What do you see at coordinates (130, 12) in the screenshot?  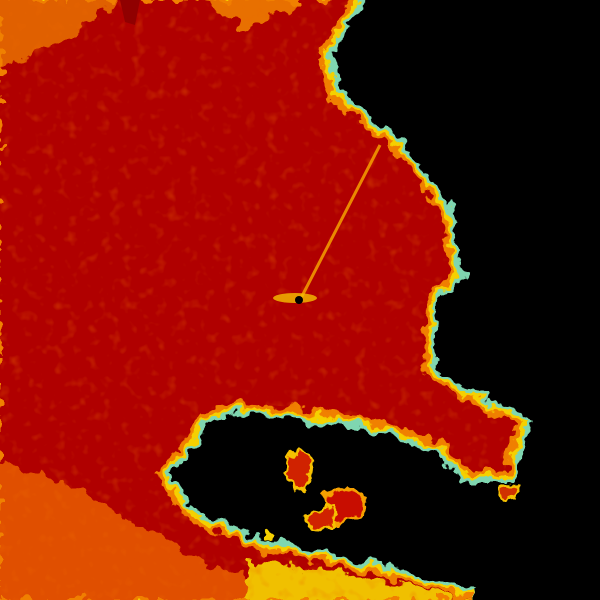 I see `dark-streak` at bounding box center [130, 12].